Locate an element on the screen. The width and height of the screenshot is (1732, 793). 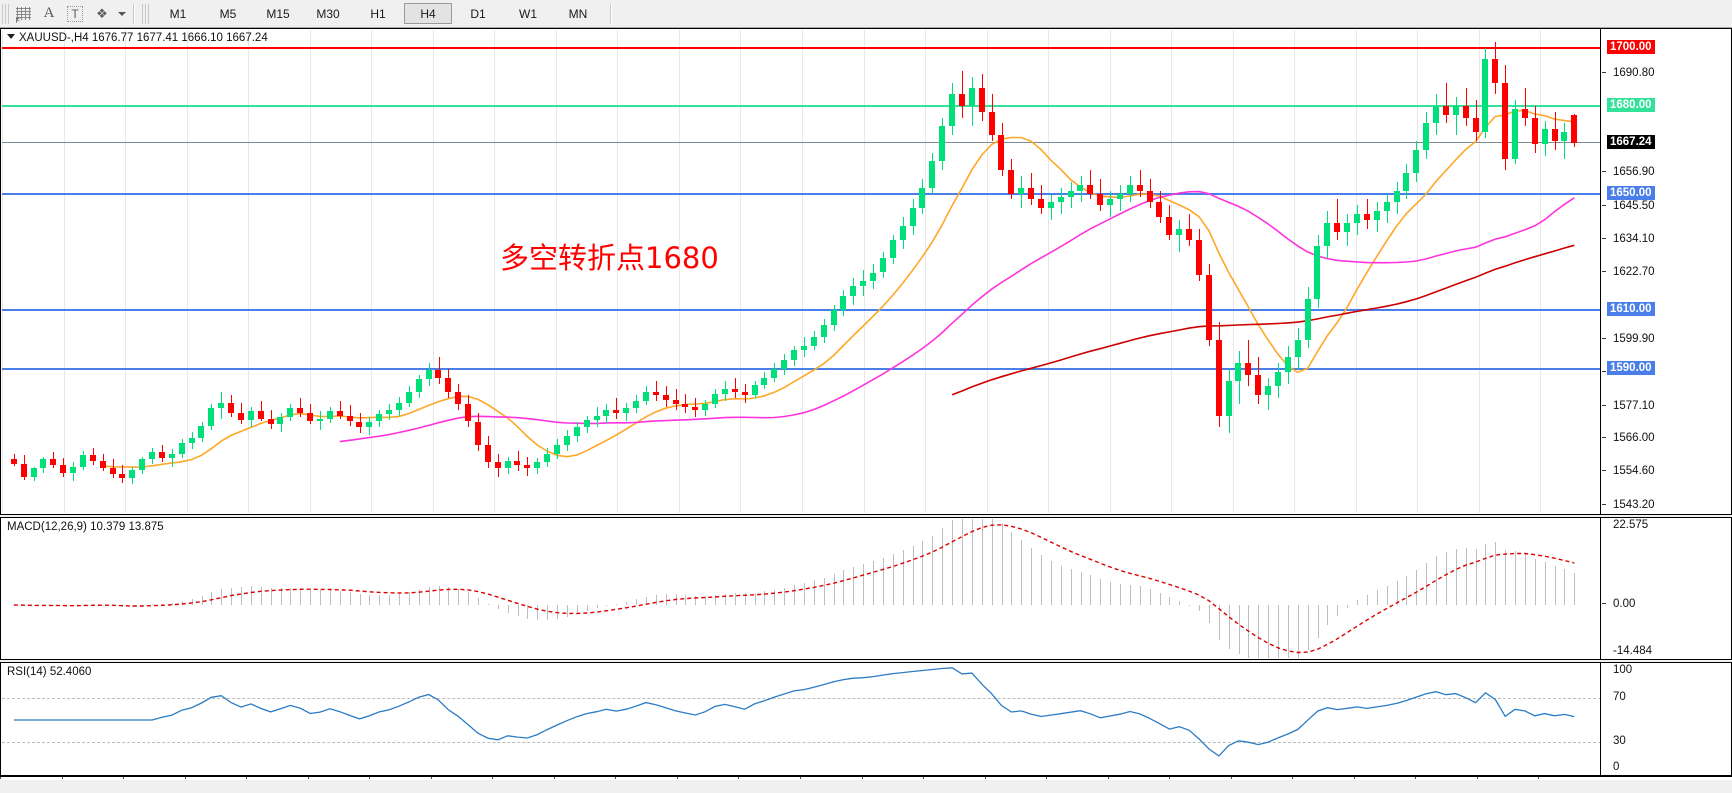
timeframe-d1: D1 is located at coordinates (478, 13).